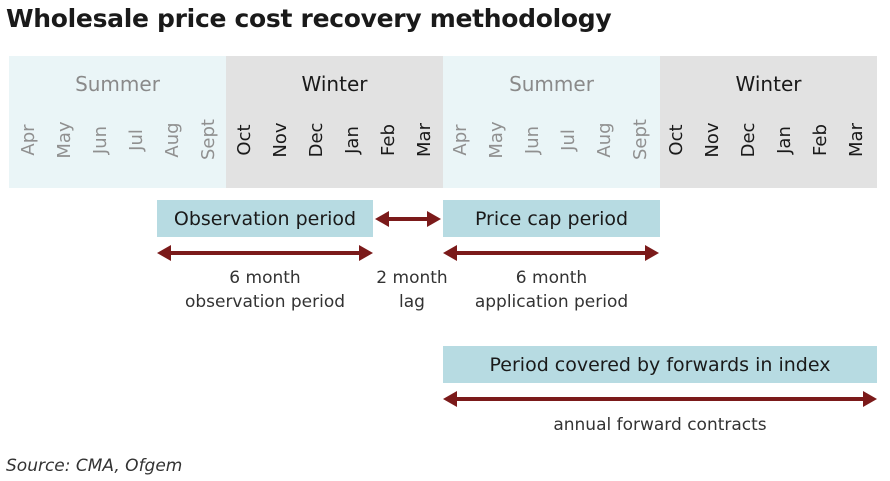 The image size is (890, 481). Describe the element at coordinates (334, 84) in the screenshot. I see `season-label-winter-1: Winter` at that location.